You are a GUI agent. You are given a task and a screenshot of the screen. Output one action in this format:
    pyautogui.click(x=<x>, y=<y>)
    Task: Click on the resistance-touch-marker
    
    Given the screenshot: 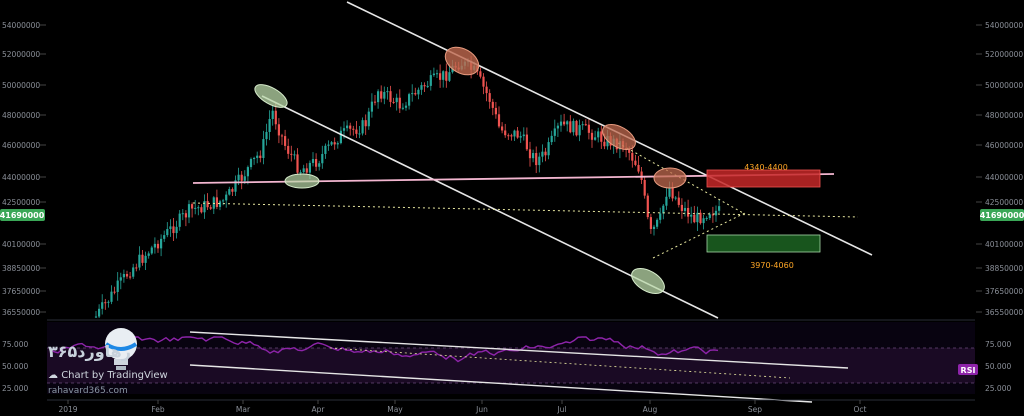 What is the action you would take?
    pyautogui.click(x=670, y=178)
    